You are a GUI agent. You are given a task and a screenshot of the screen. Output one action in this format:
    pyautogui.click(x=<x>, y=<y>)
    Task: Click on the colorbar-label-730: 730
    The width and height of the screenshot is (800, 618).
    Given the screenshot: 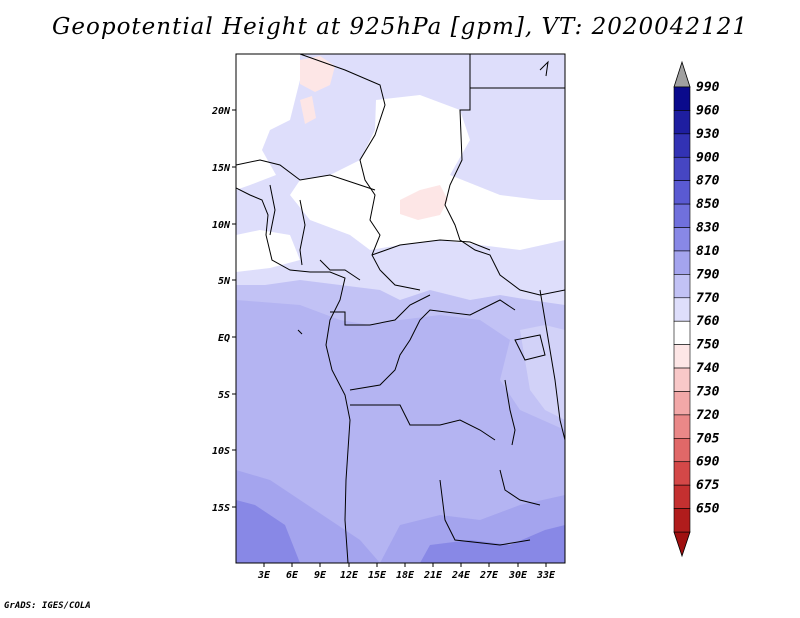 What is the action you would take?
    pyautogui.click(x=708, y=391)
    